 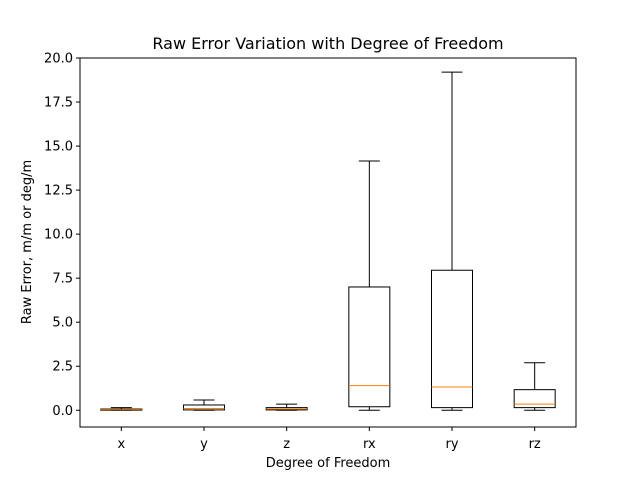 What do you see at coordinates (58, 191) in the screenshot?
I see `y-tick-label: 12.5` at bounding box center [58, 191].